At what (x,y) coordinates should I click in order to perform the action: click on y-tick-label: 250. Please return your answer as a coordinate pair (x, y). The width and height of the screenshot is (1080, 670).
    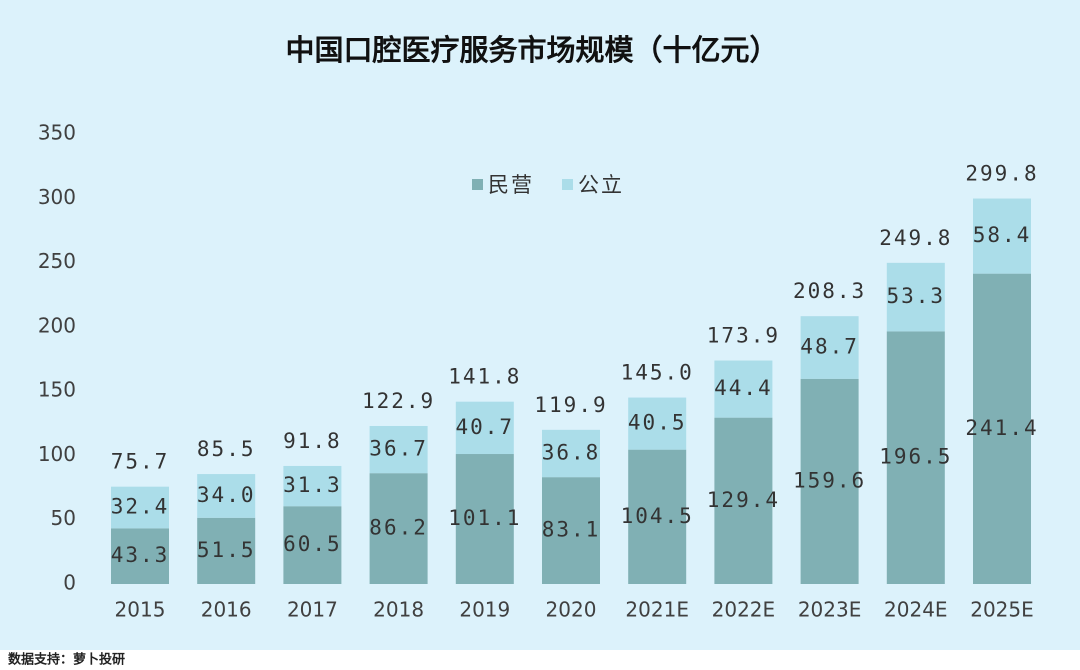
    Looking at the image, I should click on (57, 261).